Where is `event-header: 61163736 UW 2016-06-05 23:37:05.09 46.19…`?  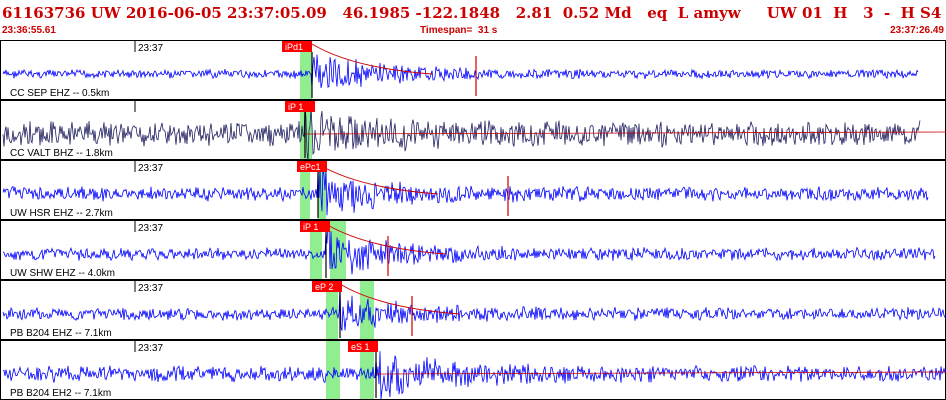
event-header: 61163736 UW 2016-06-05 23:37:05.09 46.19… is located at coordinates (473, 20).